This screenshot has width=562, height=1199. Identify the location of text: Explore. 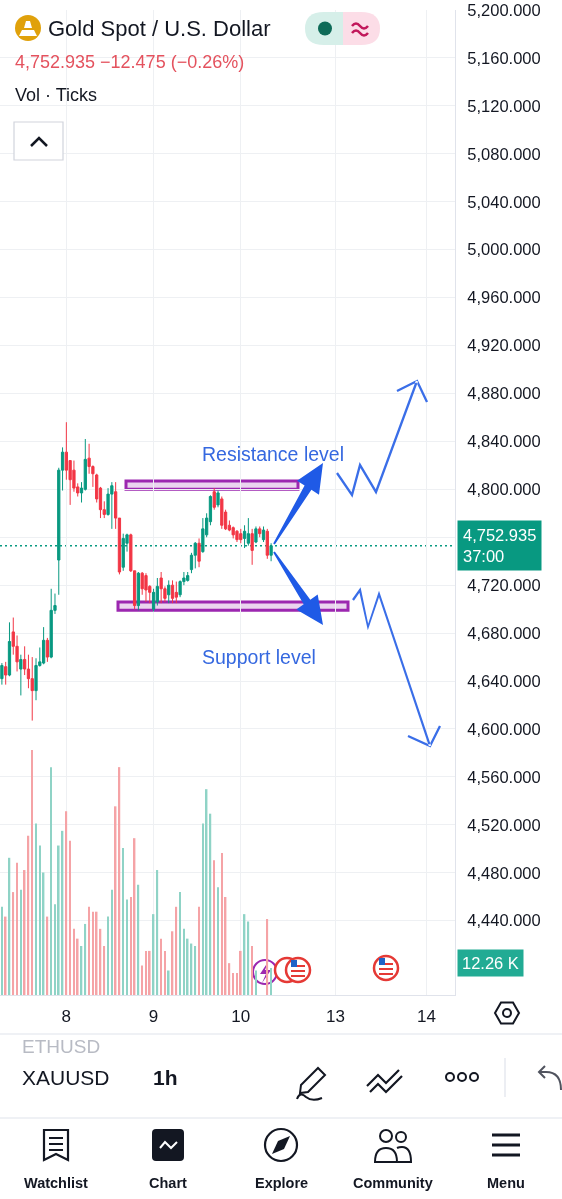
(282, 1183).